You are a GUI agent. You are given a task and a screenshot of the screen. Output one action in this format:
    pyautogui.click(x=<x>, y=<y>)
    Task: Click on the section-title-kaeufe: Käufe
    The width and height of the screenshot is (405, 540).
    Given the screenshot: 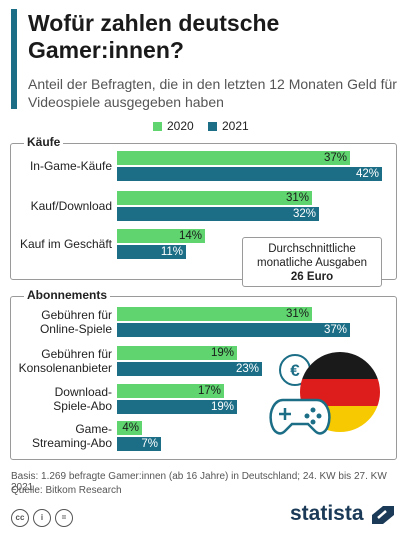 What is the action you would take?
    pyautogui.click(x=44, y=142)
    